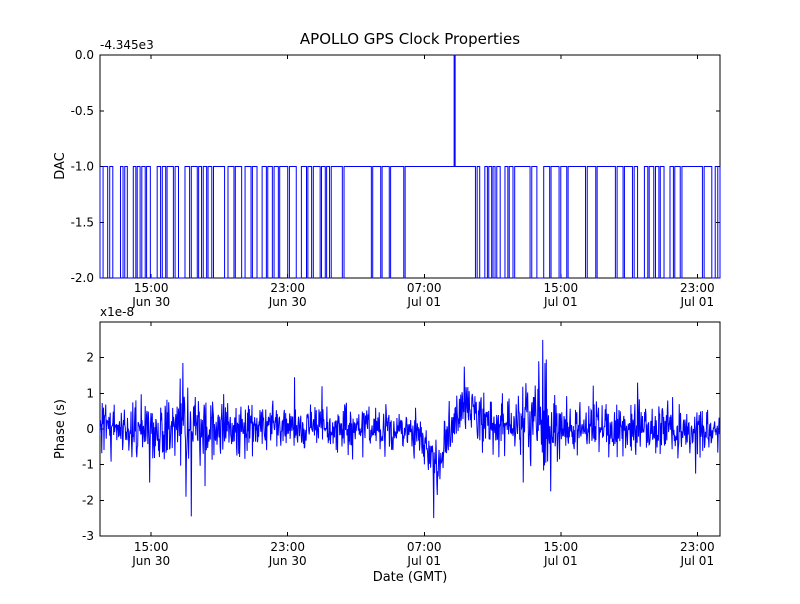 The image size is (800, 604). I want to click on bottom-ytick-label: -2, so click(88, 500).